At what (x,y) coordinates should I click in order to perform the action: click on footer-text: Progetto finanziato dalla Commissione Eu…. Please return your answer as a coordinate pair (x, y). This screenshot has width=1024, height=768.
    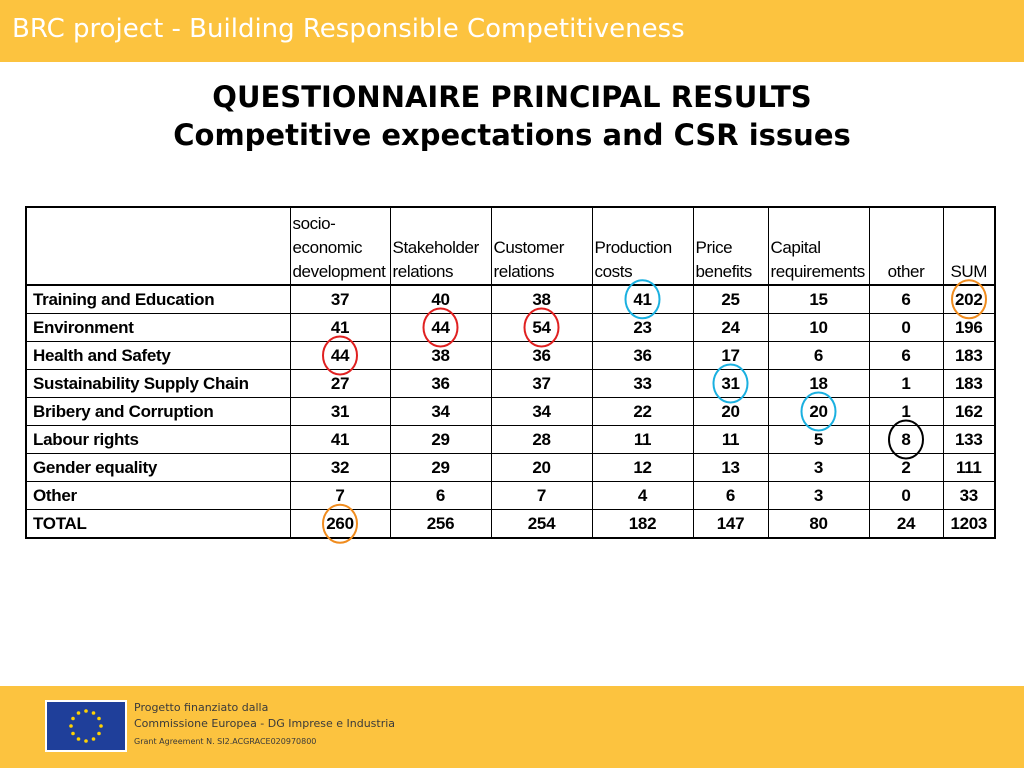
    Looking at the image, I should click on (264, 724).